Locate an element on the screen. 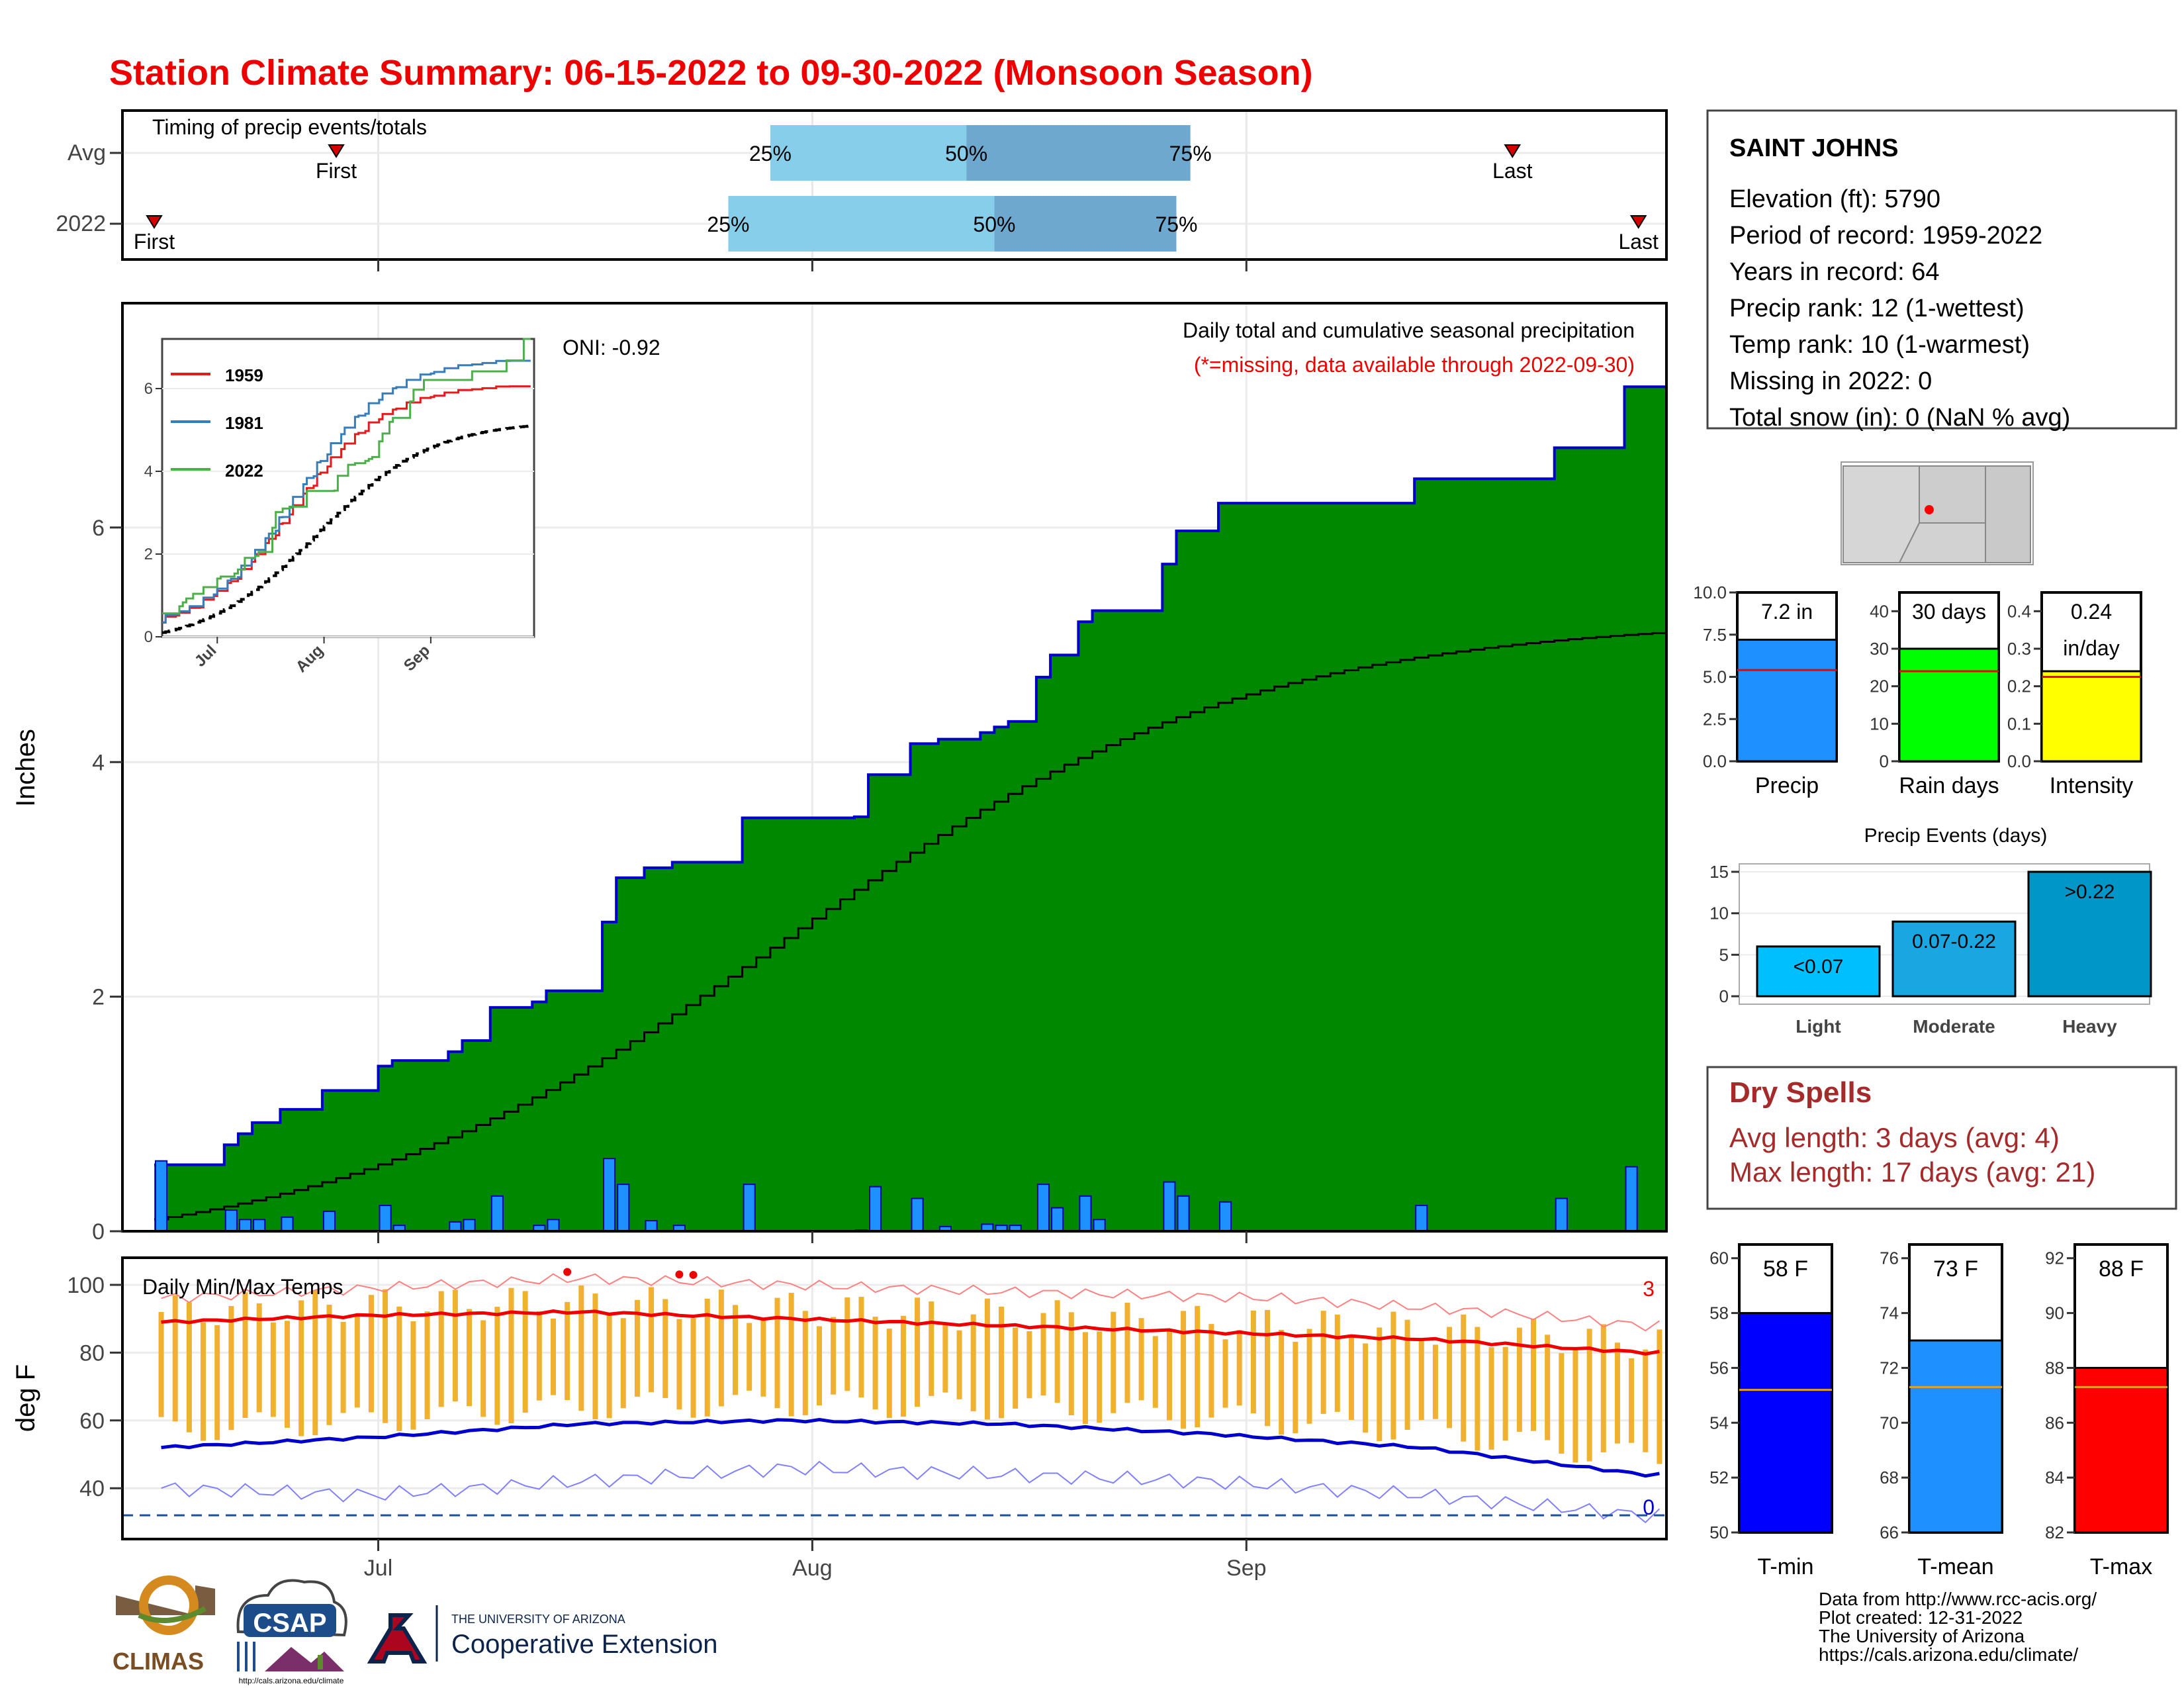 The width and height of the screenshot is (2184, 1688). timing-q25-label: 25% is located at coordinates (728, 224).